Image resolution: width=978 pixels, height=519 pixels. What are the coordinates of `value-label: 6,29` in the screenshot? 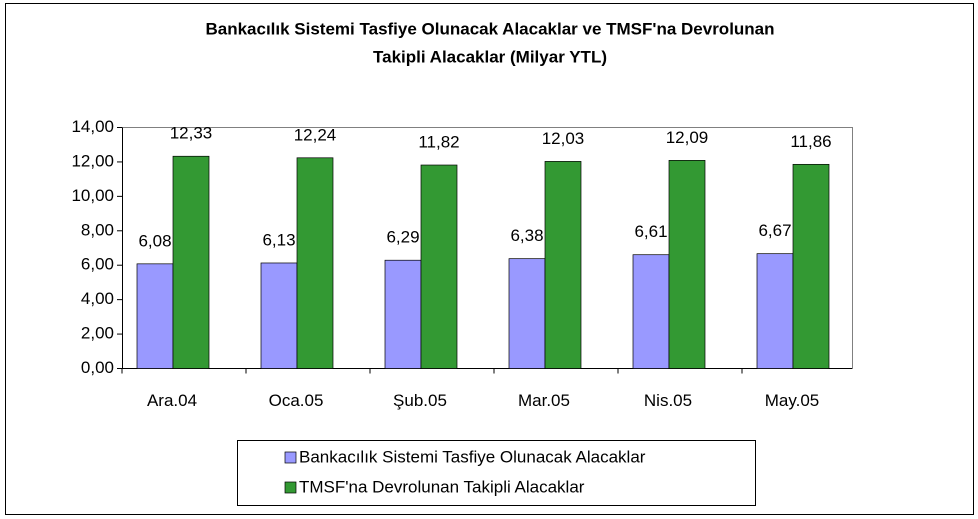 It's located at (402, 237).